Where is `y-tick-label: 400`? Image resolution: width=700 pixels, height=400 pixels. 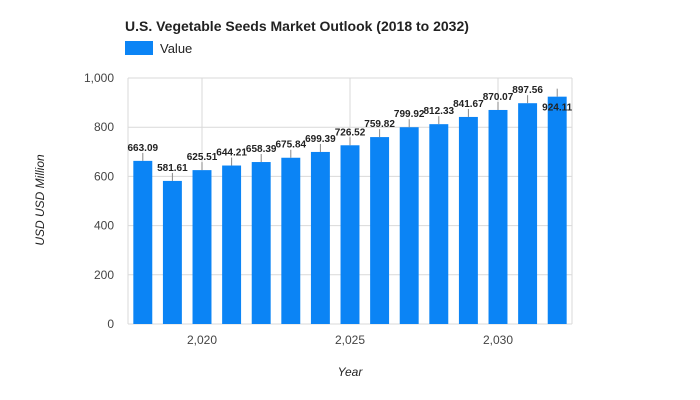
y-tick-label: 400 is located at coordinates (104, 226).